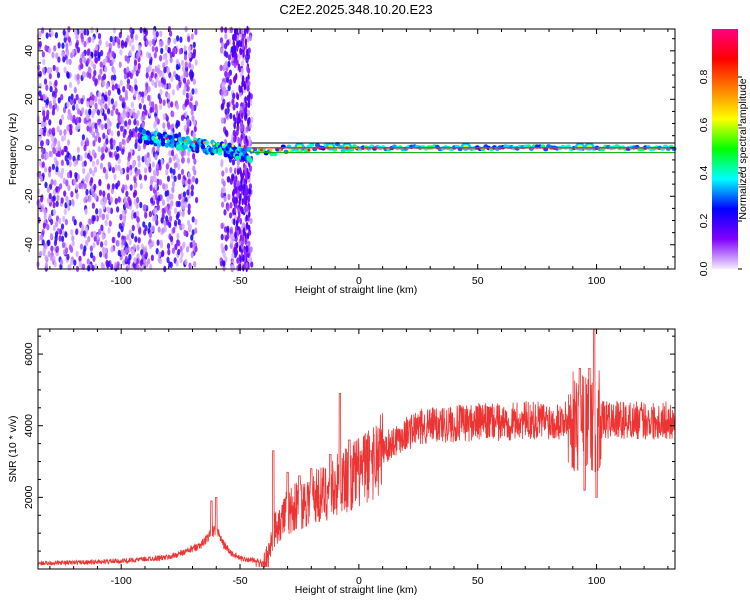  I want to click on y-tick-label: 20, so click(29, 99).